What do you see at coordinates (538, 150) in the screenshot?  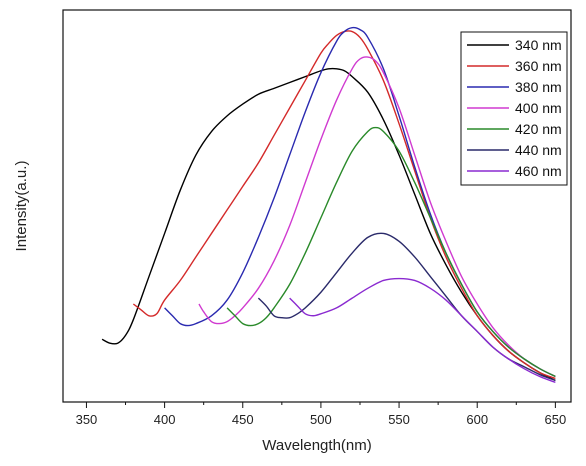 I see `legend-label: 440 nm` at bounding box center [538, 150].